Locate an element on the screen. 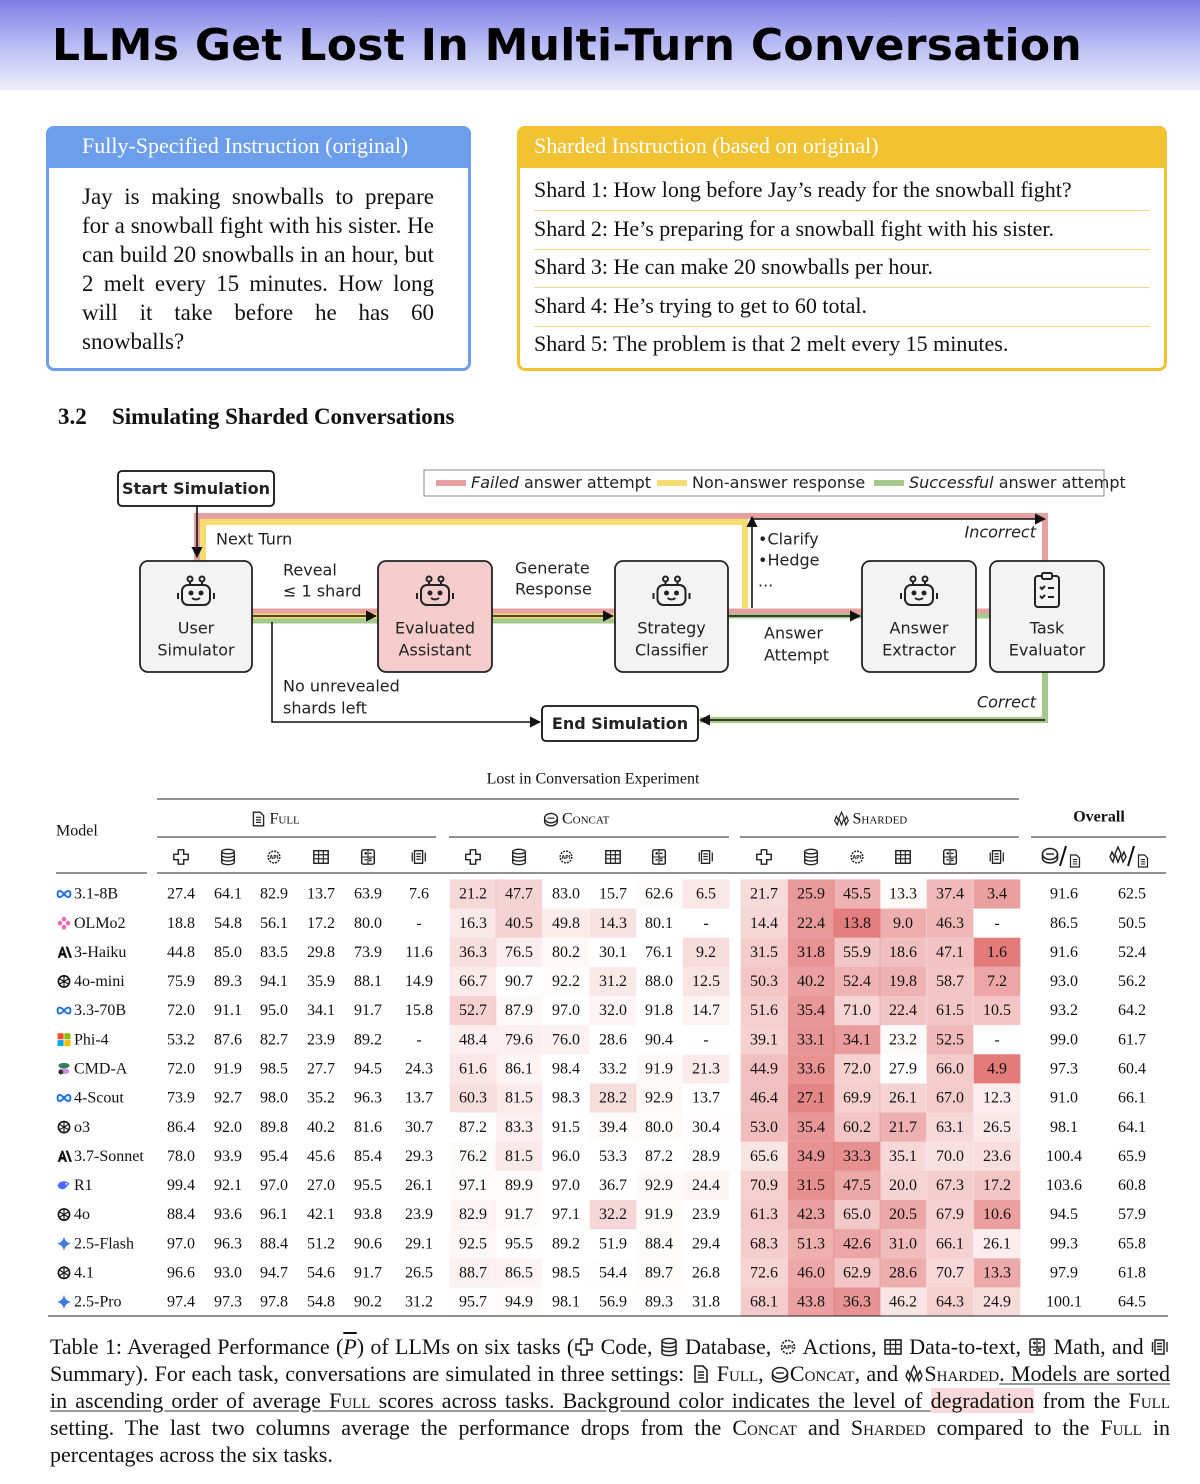 This screenshot has width=1200, height=1484. table-cell: 66.0 is located at coordinates (950, 1069).